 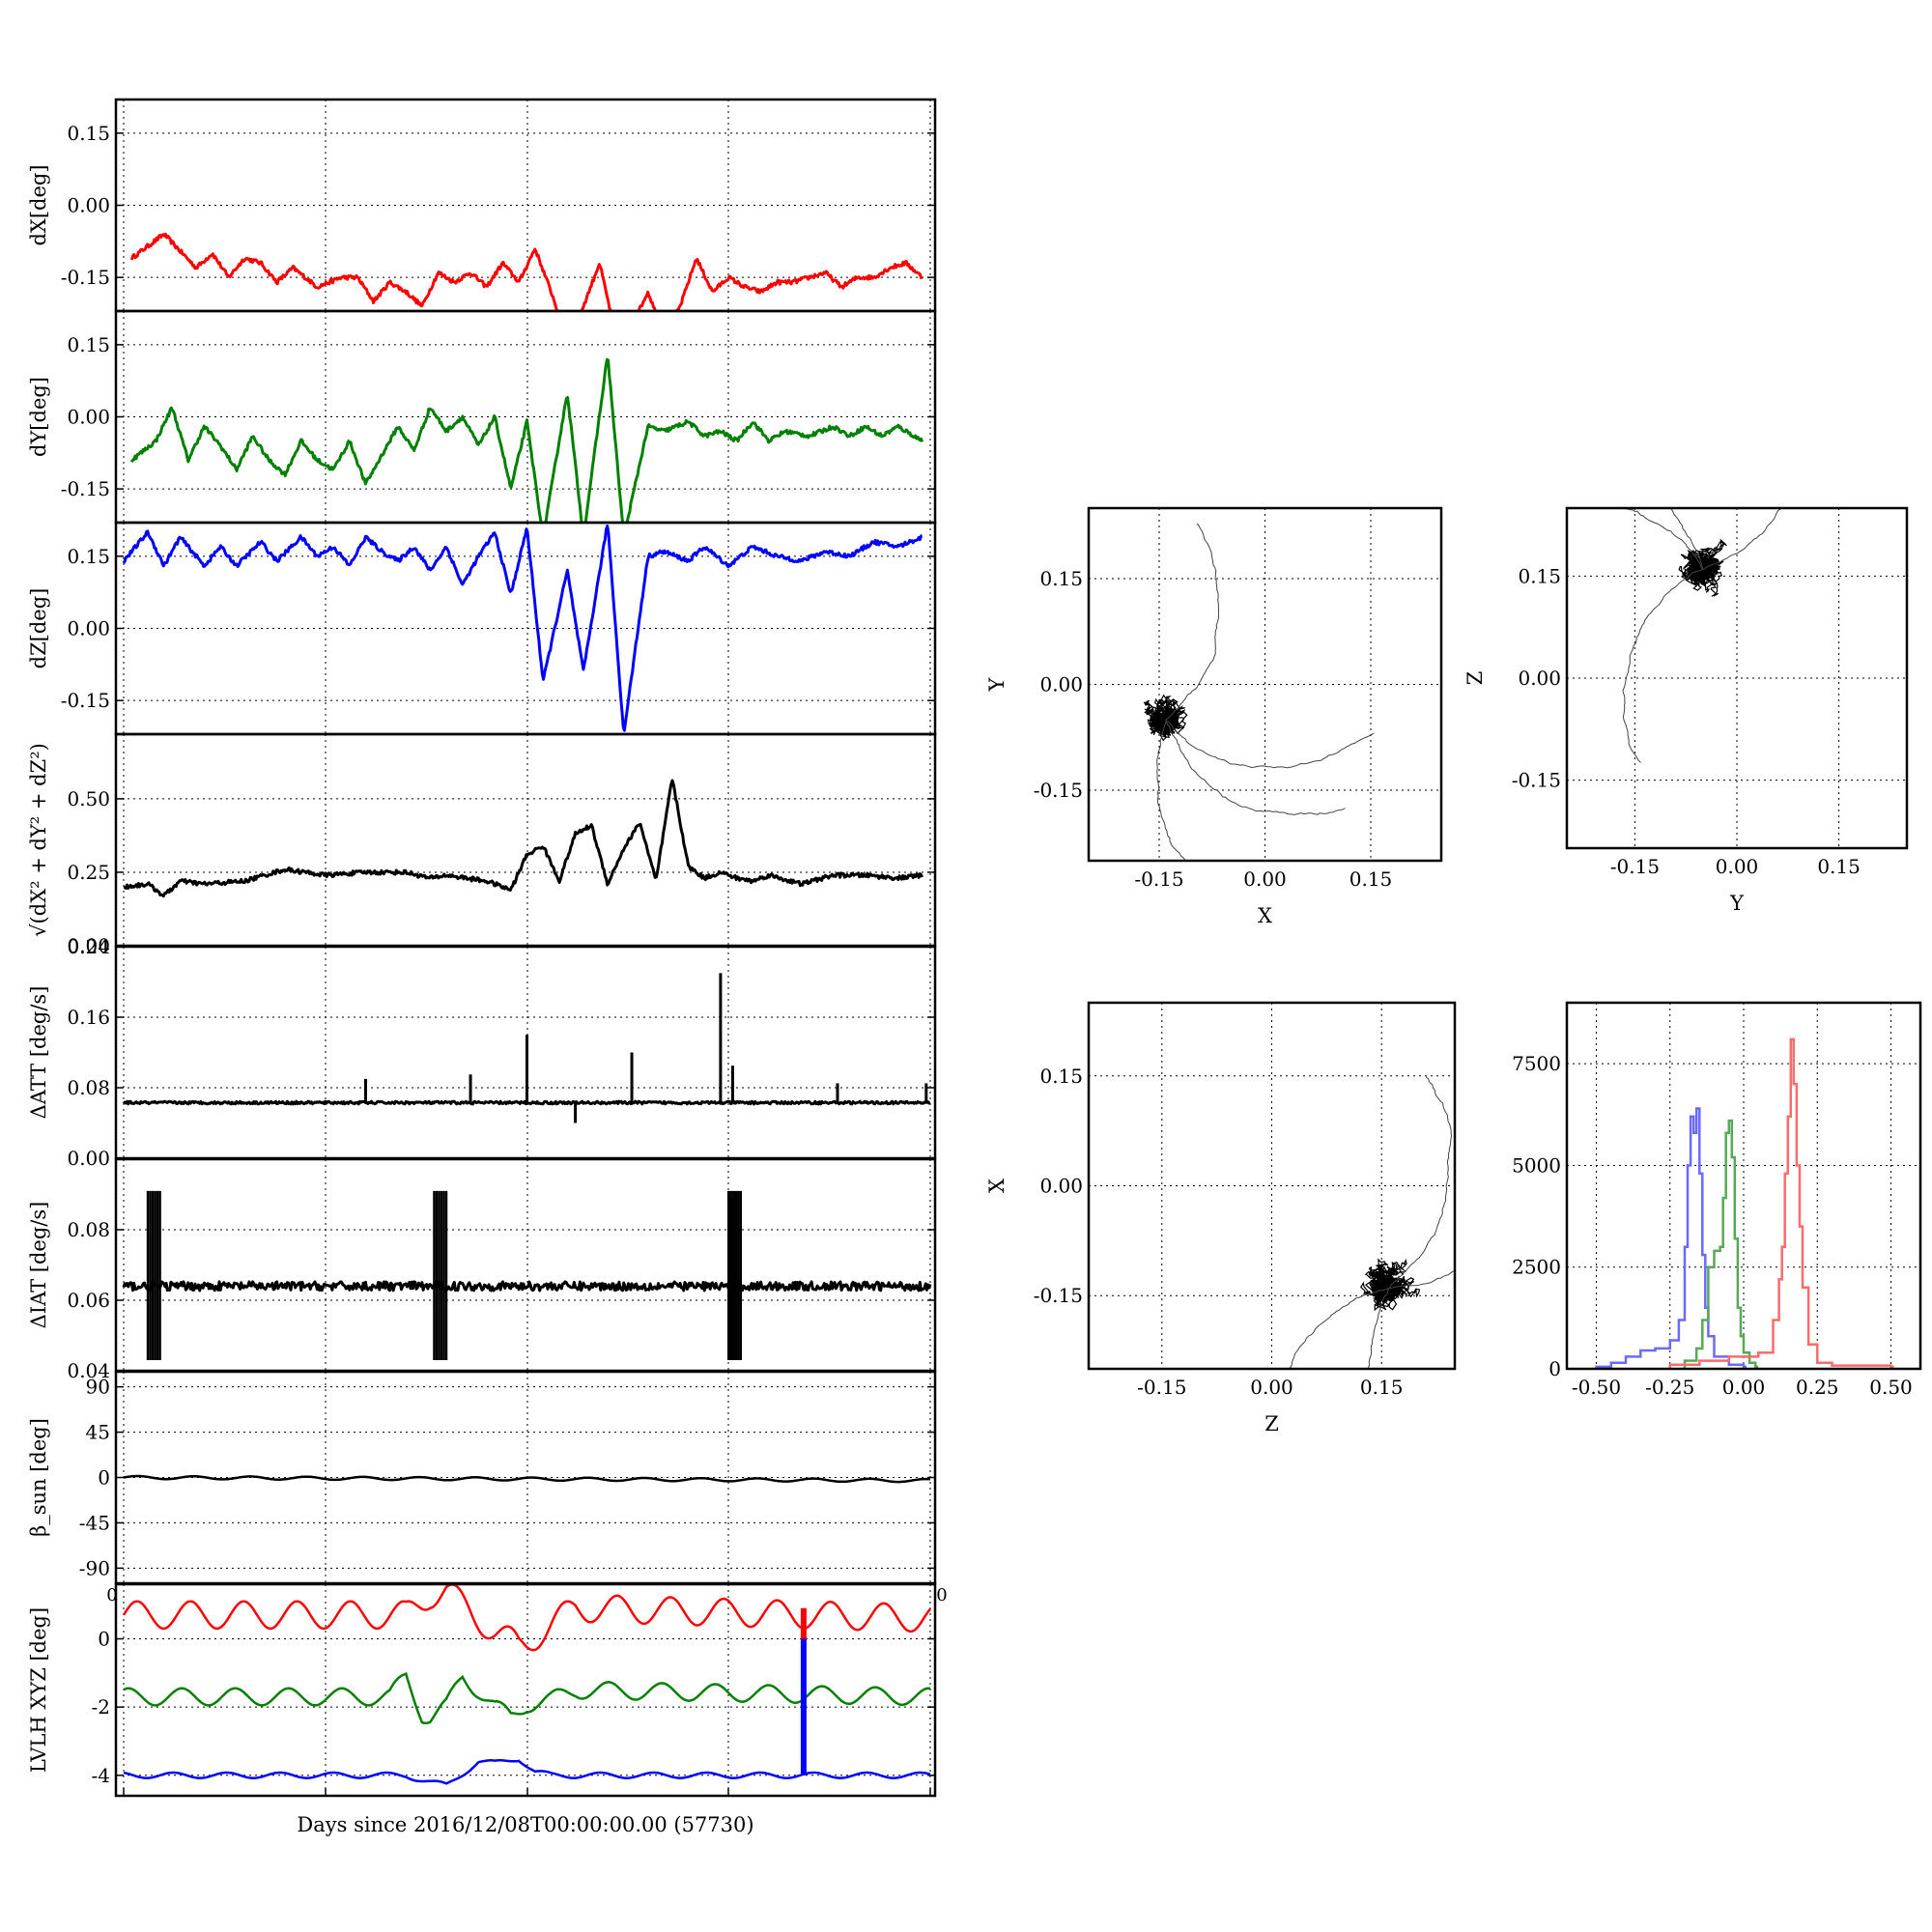 I want to click on y-axis-label: √(dX² + dY² + dZ²), so click(x=38, y=840).